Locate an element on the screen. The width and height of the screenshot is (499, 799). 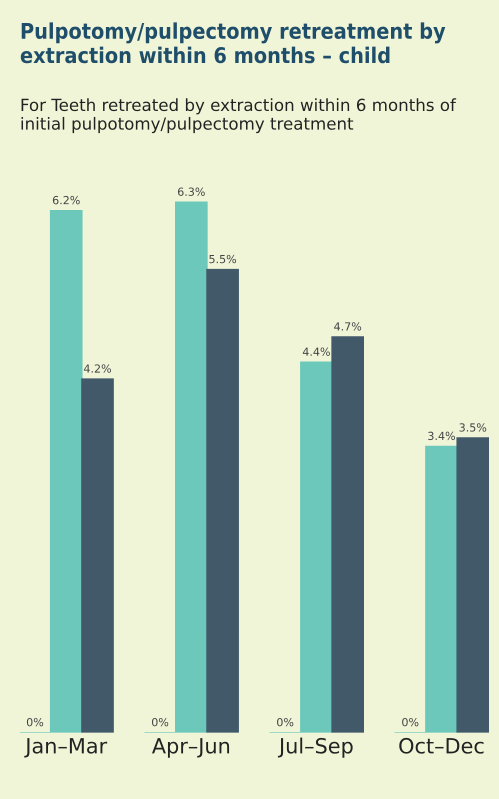
data-label: 3.5% is located at coordinates (472, 427).